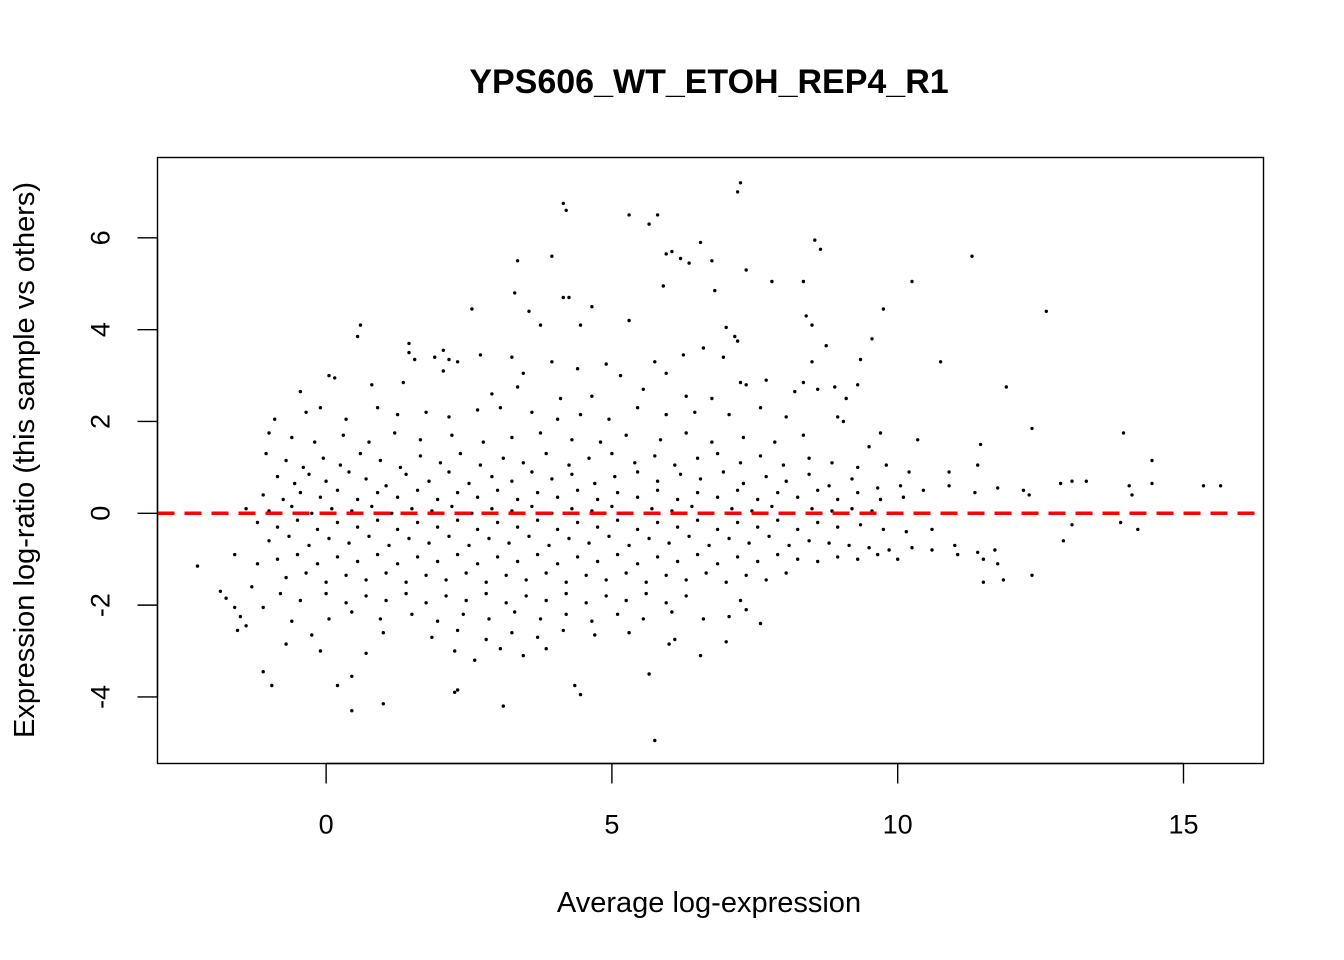 The width and height of the screenshot is (1344, 960). Describe the element at coordinates (101, 329) in the screenshot. I see `y-tick-label: 4` at that location.